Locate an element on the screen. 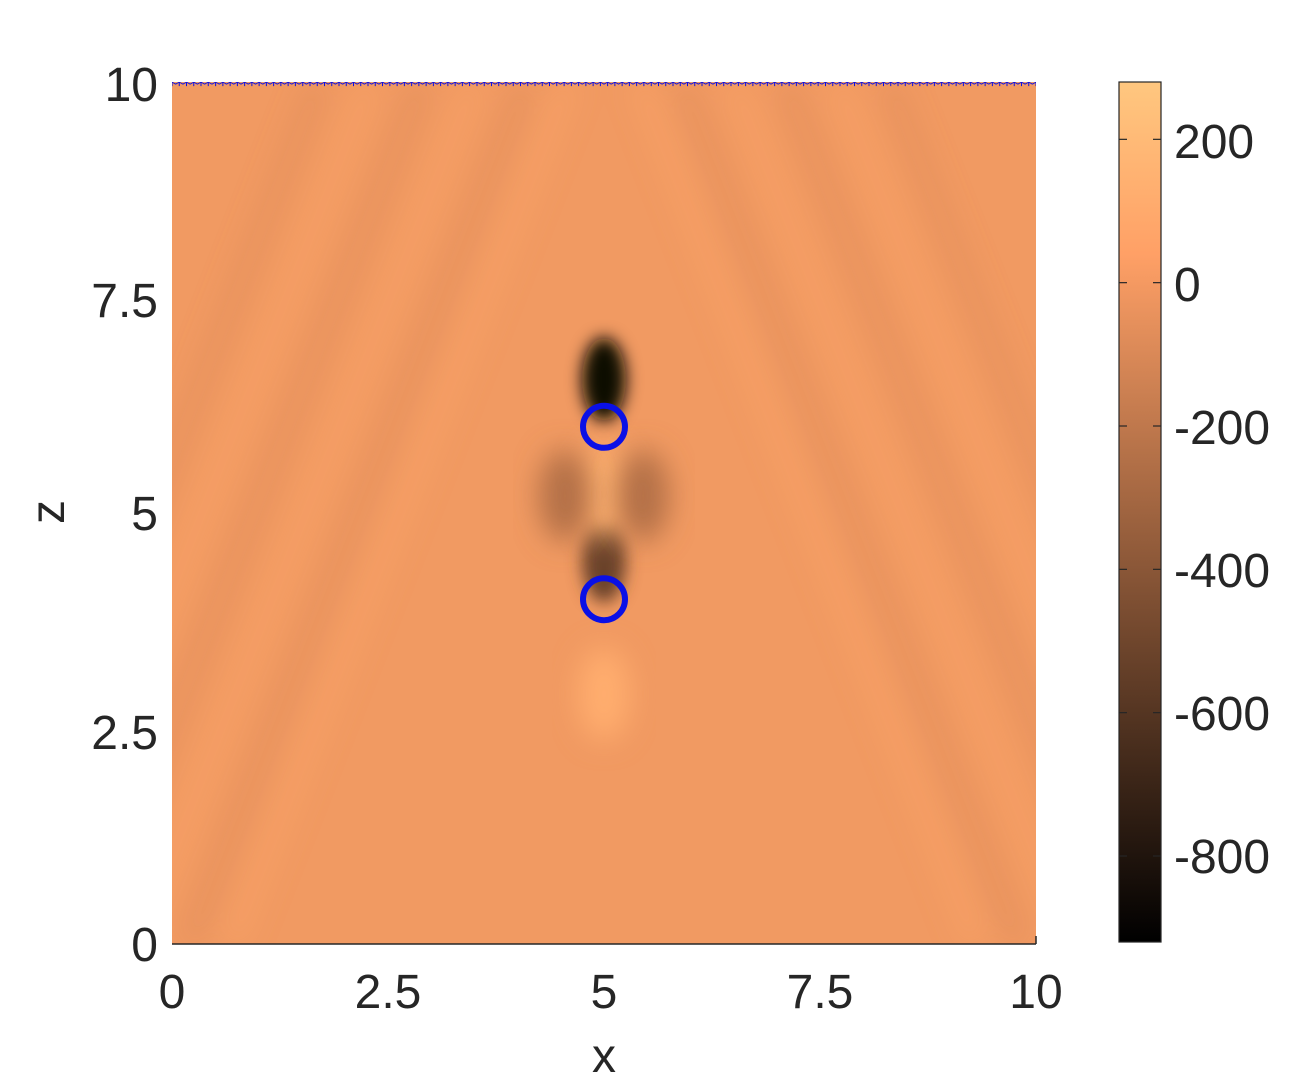  x-ticks: 0 2.5 5 7.5 10 is located at coordinates (611, 992).